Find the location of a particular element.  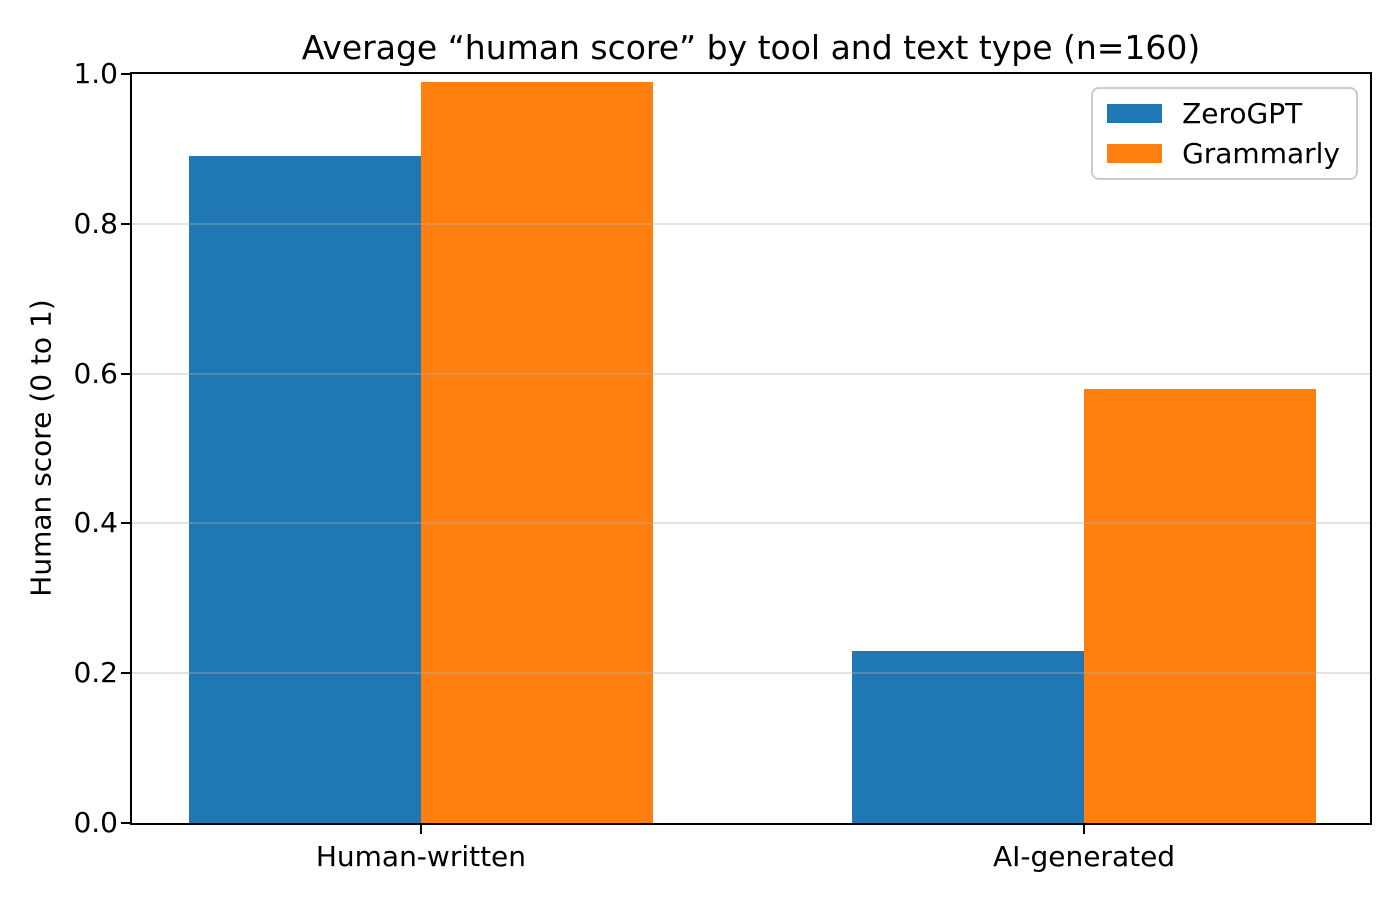

y-tick-0.0 is located at coordinates (125, 823).